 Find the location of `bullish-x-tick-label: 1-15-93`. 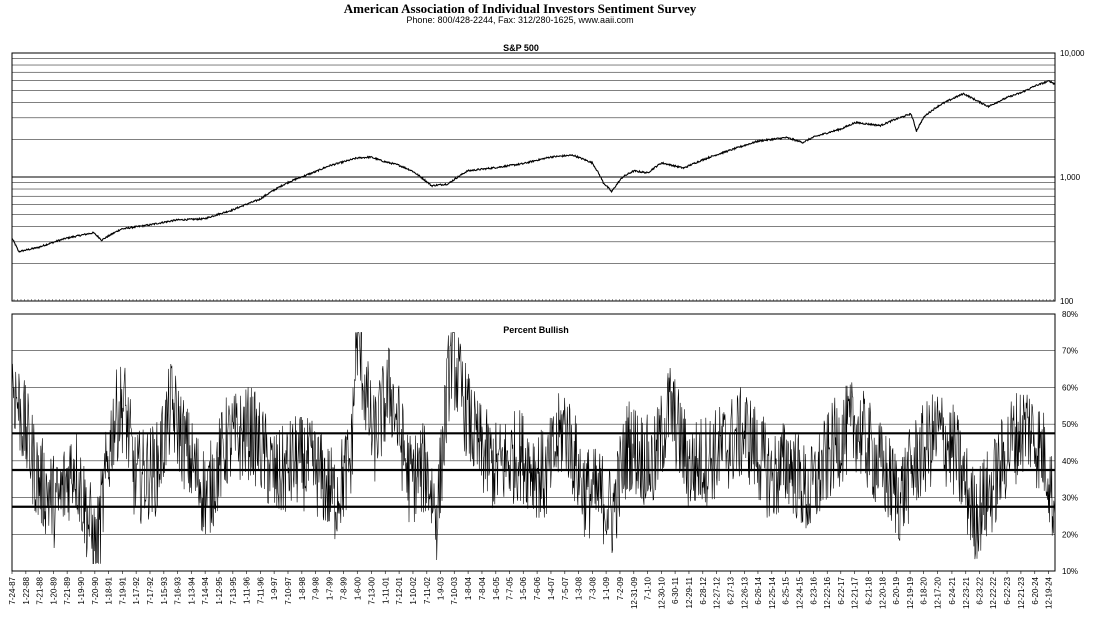

bullish-x-tick-label: 1-15-93 is located at coordinates (164, 590).